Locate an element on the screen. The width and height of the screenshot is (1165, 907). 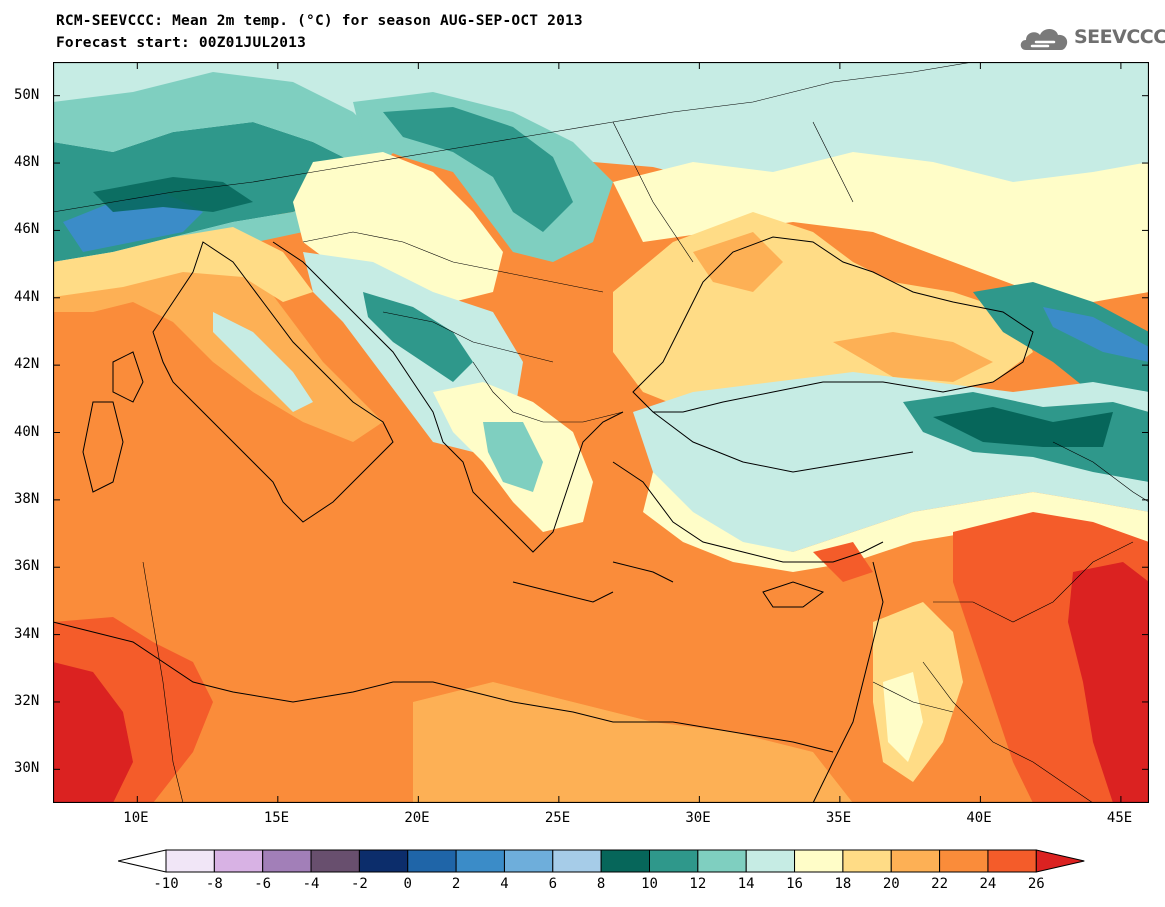
lon-label: 20E is located at coordinates (417, 818).